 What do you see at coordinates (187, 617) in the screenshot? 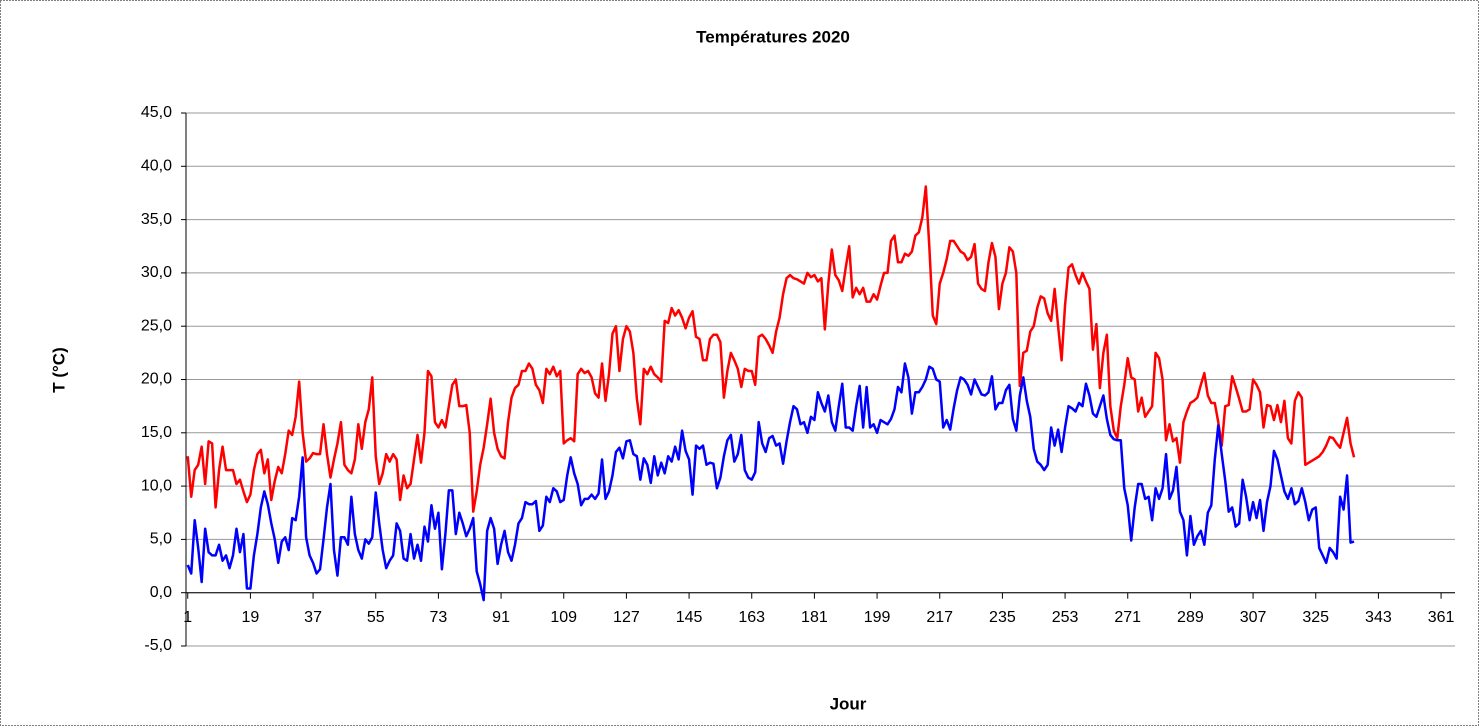
I see `x-tick-label: 1` at bounding box center [187, 617].